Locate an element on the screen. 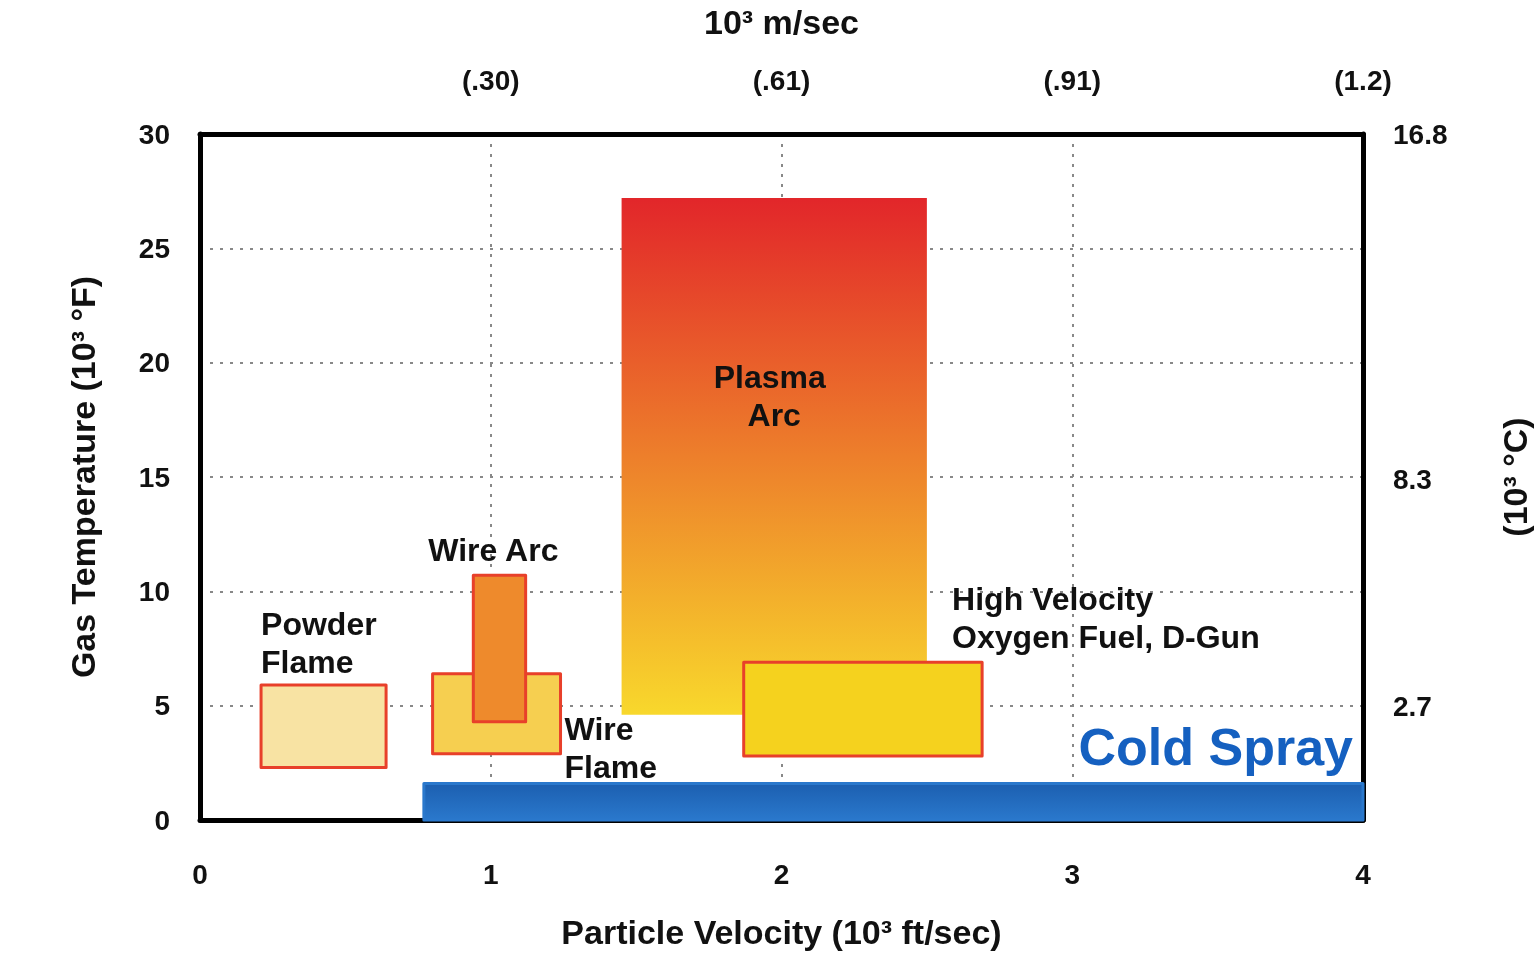 This screenshot has height=965, width=1540. x-tick-label: 0 is located at coordinates (200, 874).